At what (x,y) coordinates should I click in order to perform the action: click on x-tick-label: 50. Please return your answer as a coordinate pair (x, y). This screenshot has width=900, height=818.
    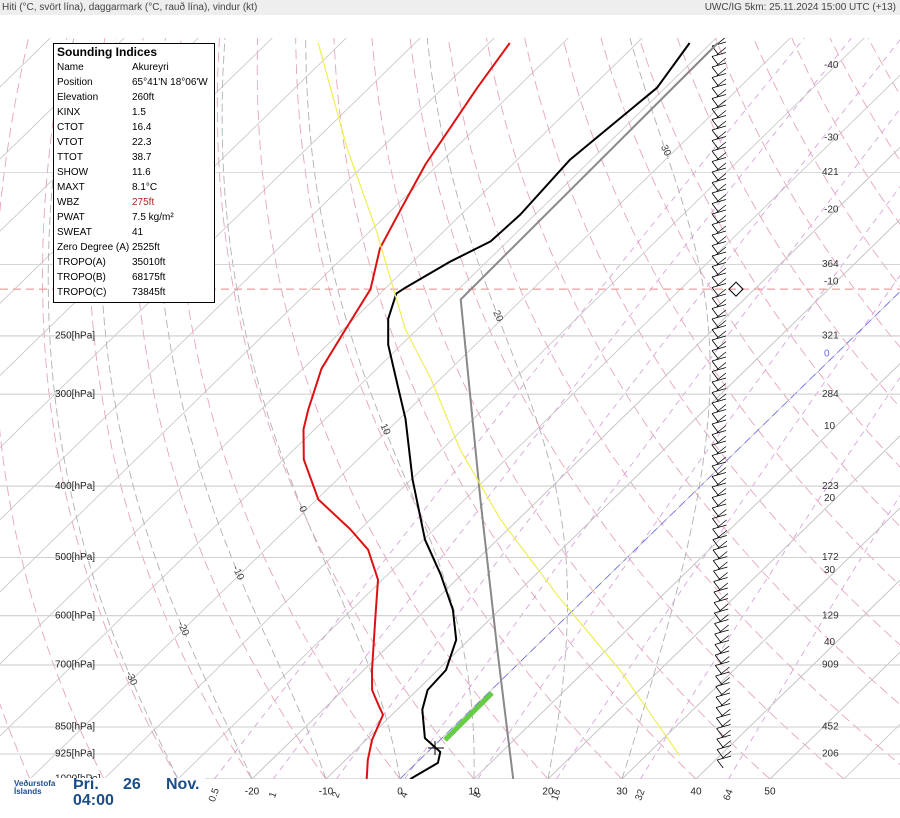
    Looking at the image, I should click on (770, 792).